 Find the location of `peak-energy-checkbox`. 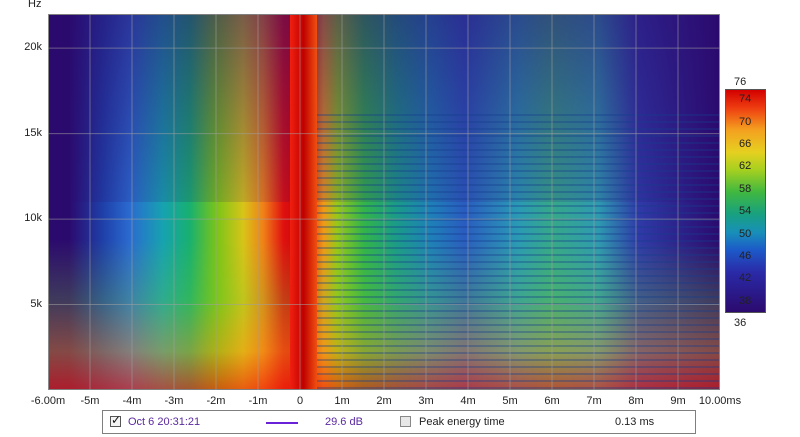

peak-energy-checkbox is located at coordinates (405, 421).